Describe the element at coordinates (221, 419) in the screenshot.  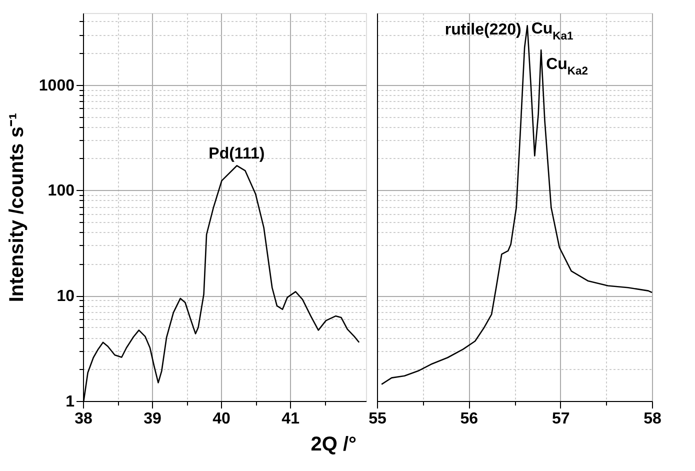
I see `x-tick-label: 40` at that location.